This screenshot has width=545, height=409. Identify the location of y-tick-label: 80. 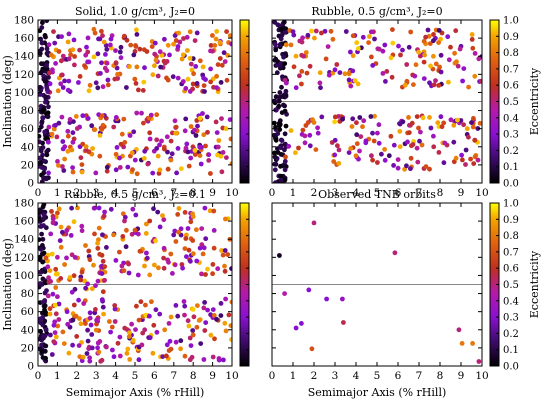
(27, 111).